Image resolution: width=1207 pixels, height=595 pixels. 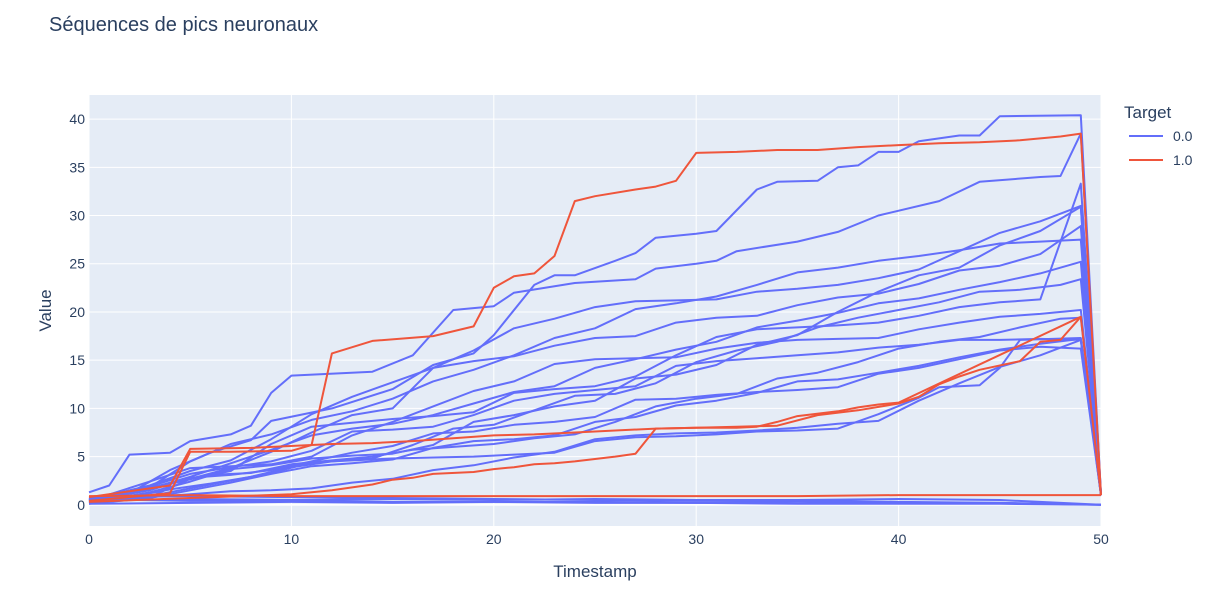 What do you see at coordinates (81, 505) in the screenshot?
I see `y-tick-label: 0` at bounding box center [81, 505].